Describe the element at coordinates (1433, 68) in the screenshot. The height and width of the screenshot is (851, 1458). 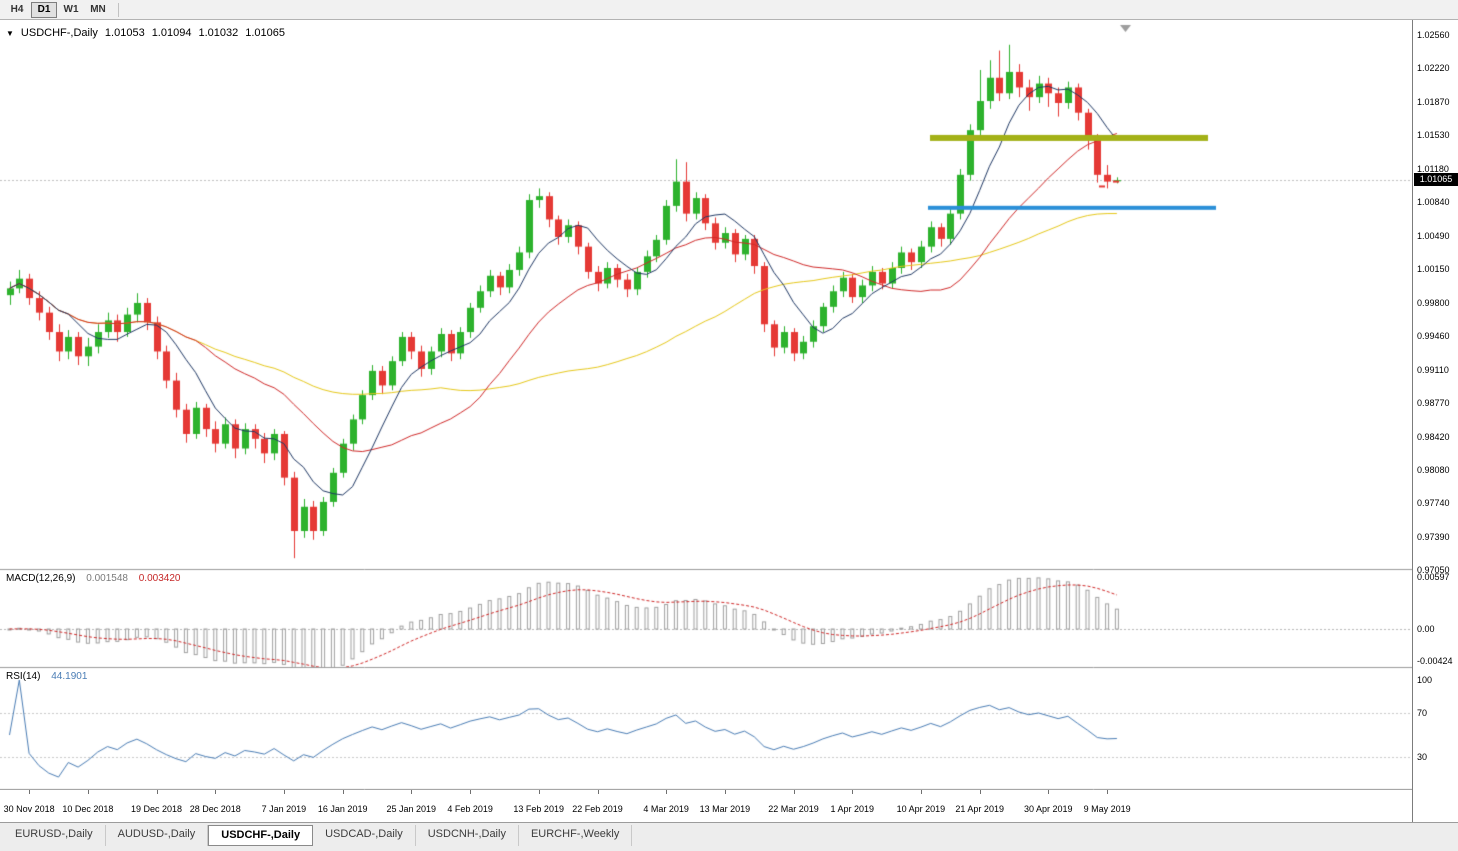
I see `price-axis-label: 1.02220` at that location.